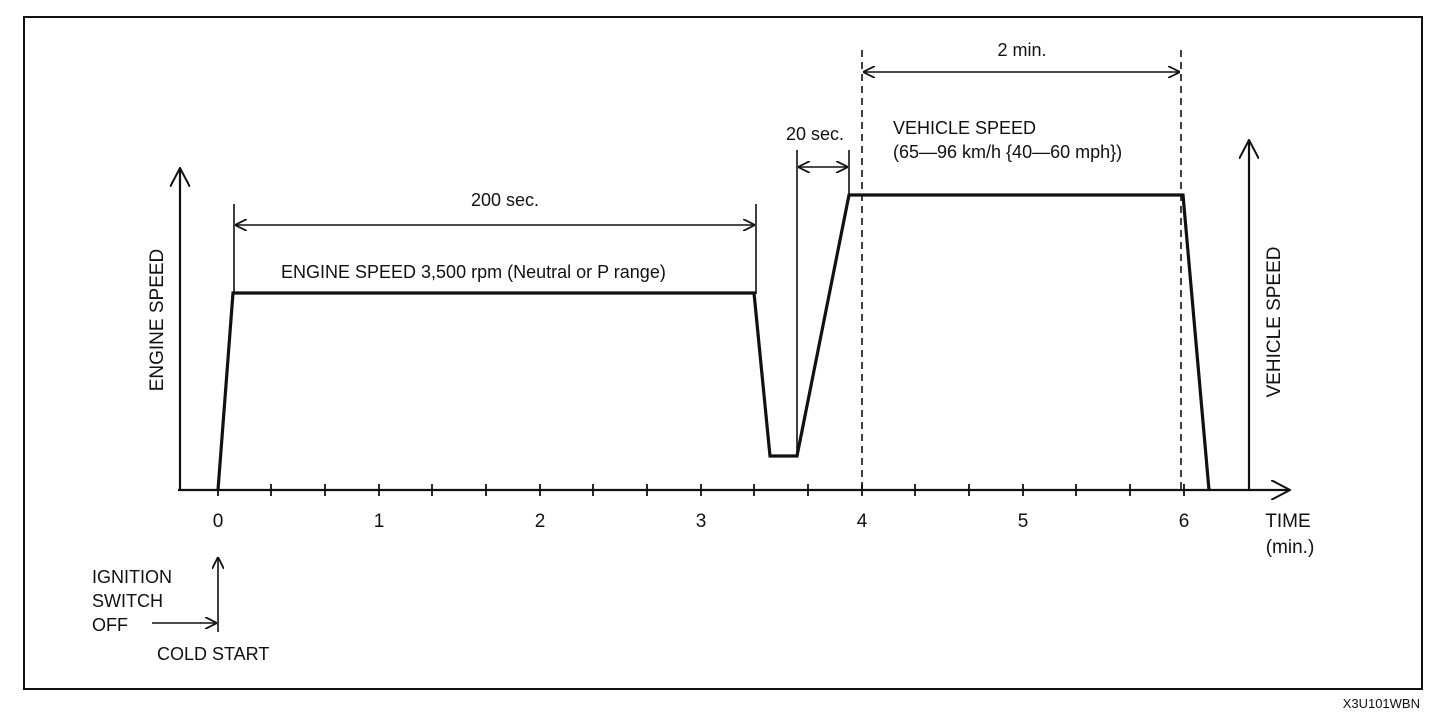  What do you see at coordinates (127, 601) in the screenshot?
I see `ignition-label-line2: SWITCH` at bounding box center [127, 601].